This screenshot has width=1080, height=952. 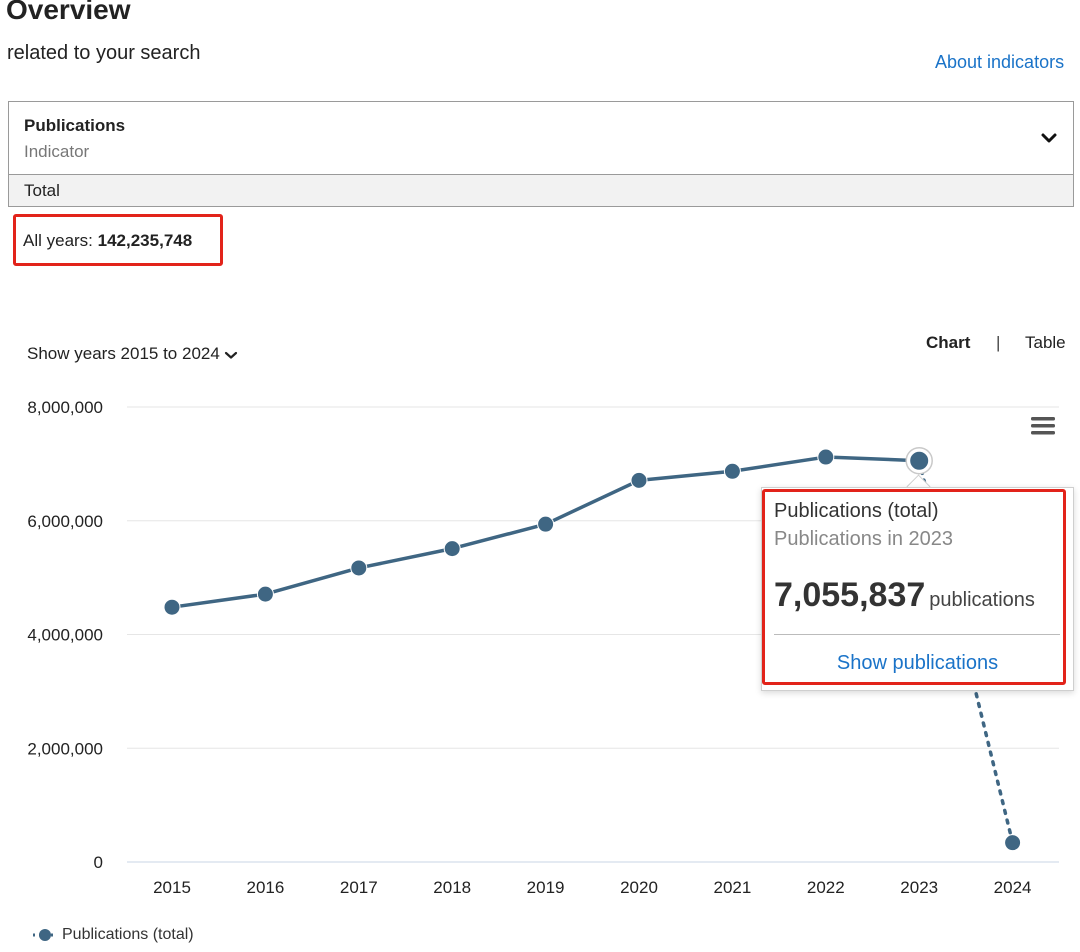 I want to click on view-chart-toggle: Chart, so click(x=948, y=342).